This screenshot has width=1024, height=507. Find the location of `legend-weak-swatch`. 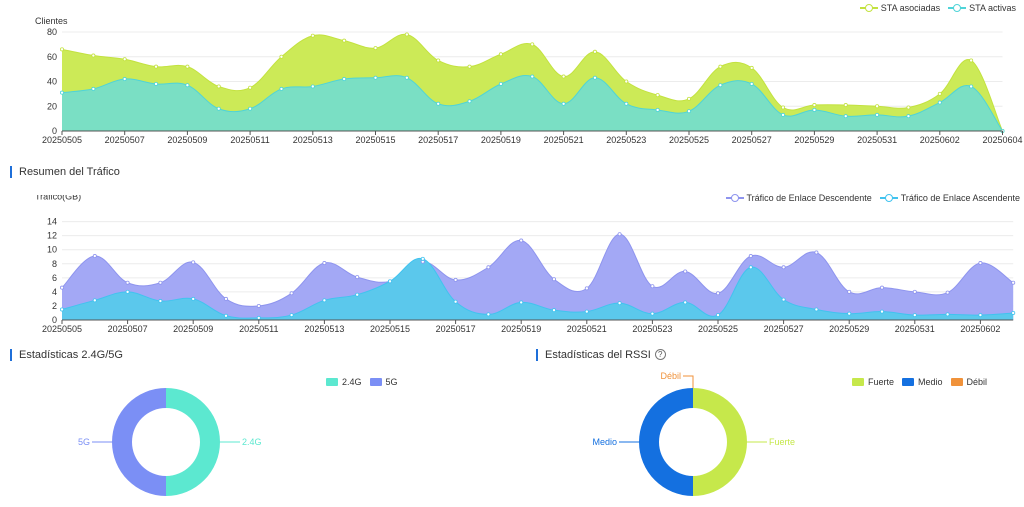

legend-weak-swatch is located at coordinates (956, 382).